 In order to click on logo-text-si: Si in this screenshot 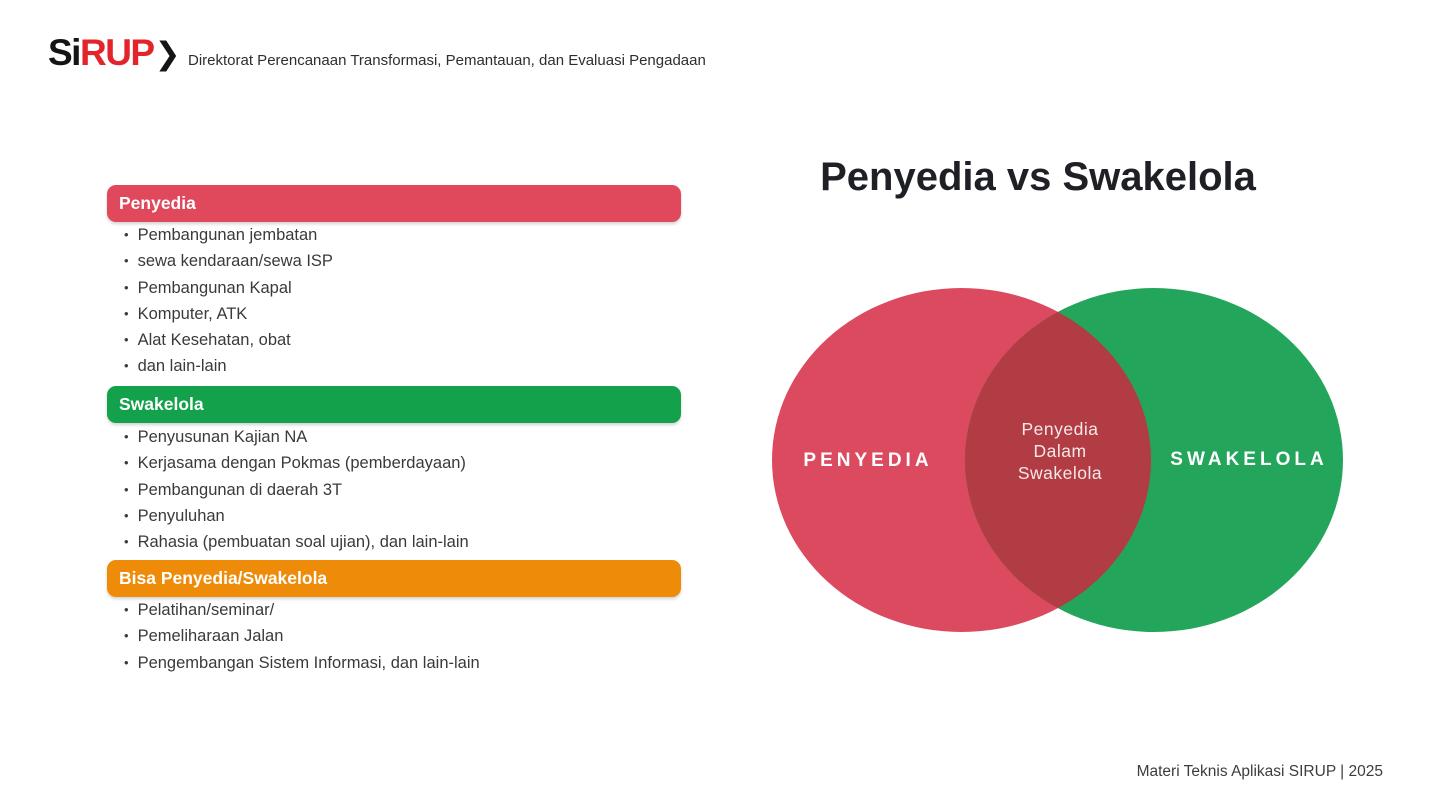, I will do `click(64, 52)`.